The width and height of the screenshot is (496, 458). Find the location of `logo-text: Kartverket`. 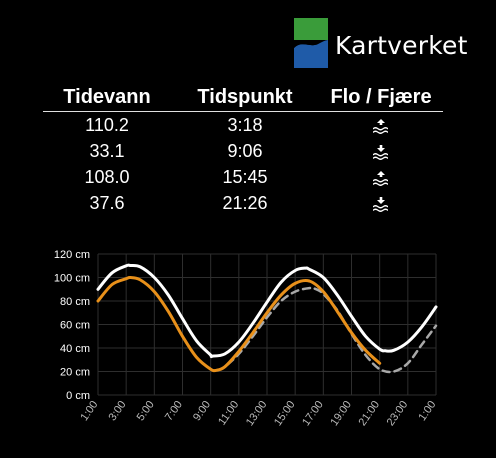

logo-text: Kartverket is located at coordinates (401, 45).